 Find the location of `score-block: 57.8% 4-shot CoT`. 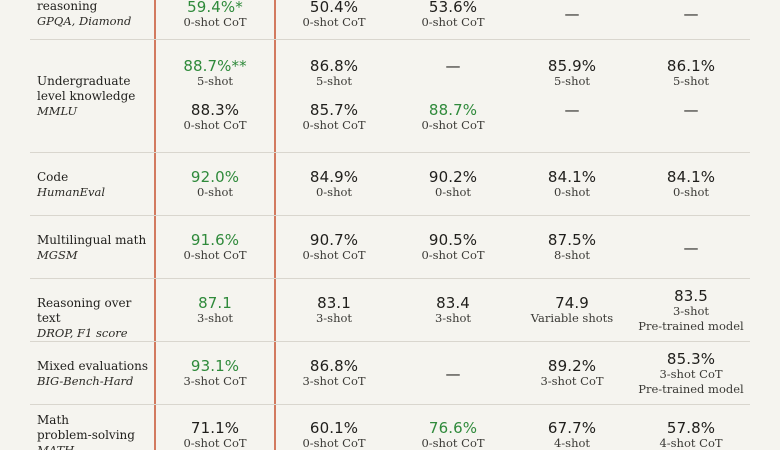

score-block: 57.8% 4-shot CoT is located at coordinates (691, 435).